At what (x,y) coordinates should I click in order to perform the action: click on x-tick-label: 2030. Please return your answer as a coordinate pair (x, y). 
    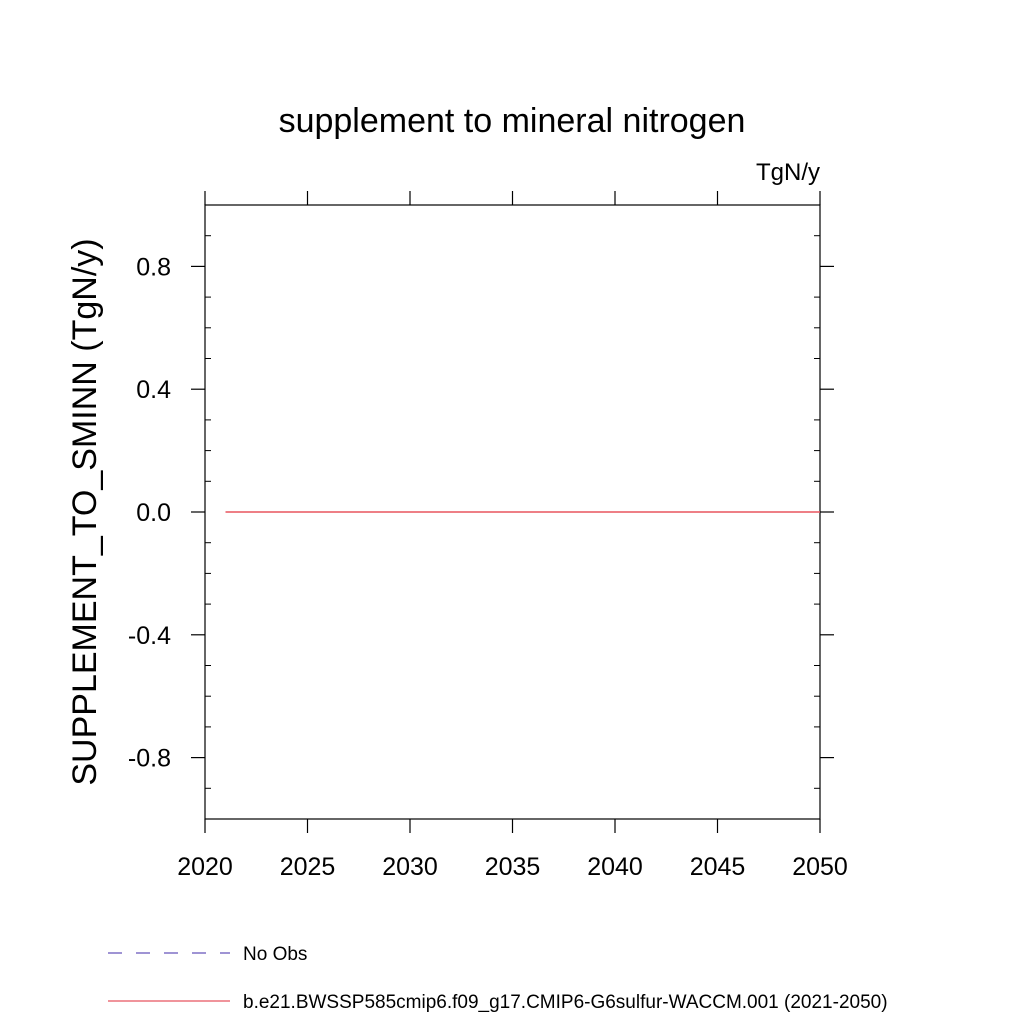
    Looking at the image, I should click on (410, 867).